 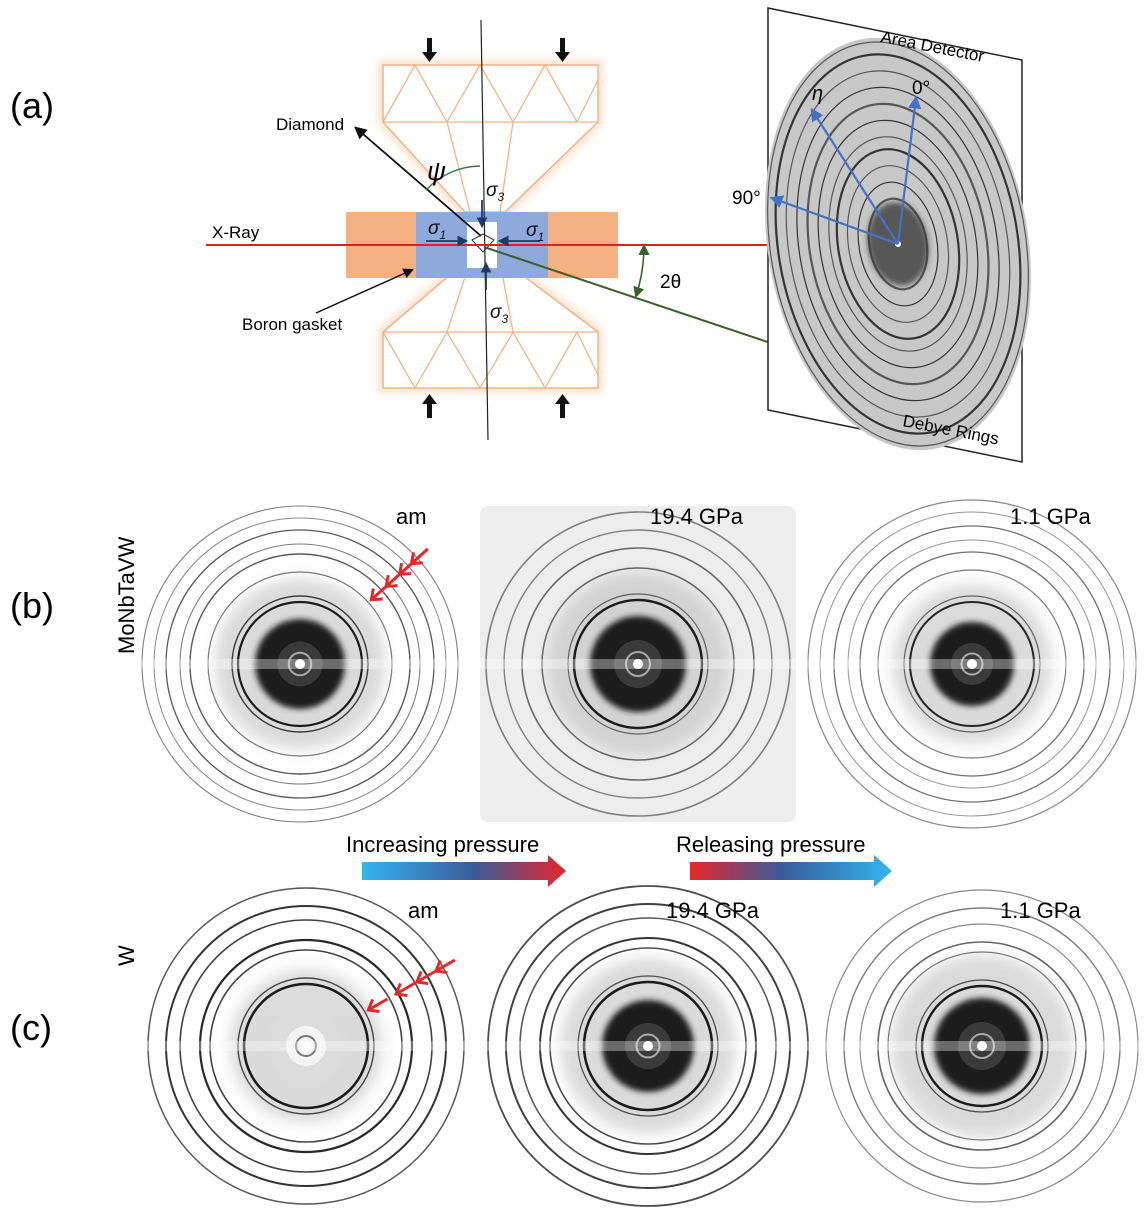 I want to click on pattern-b-19-4gpa, so click(x=638, y=664).